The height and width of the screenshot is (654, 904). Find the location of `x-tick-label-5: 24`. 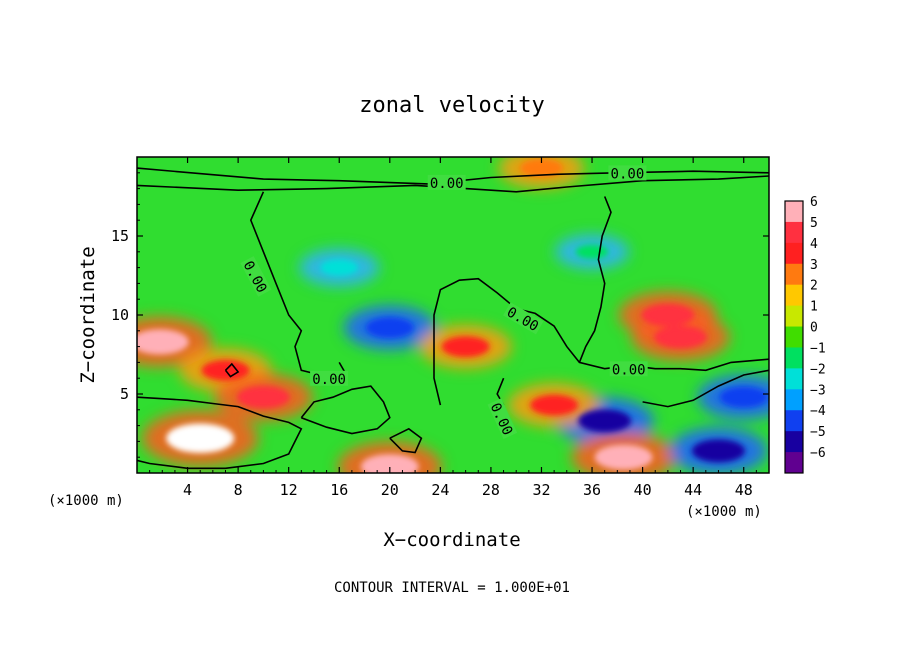

x-tick-label-5: 24 is located at coordinates (440, 490).